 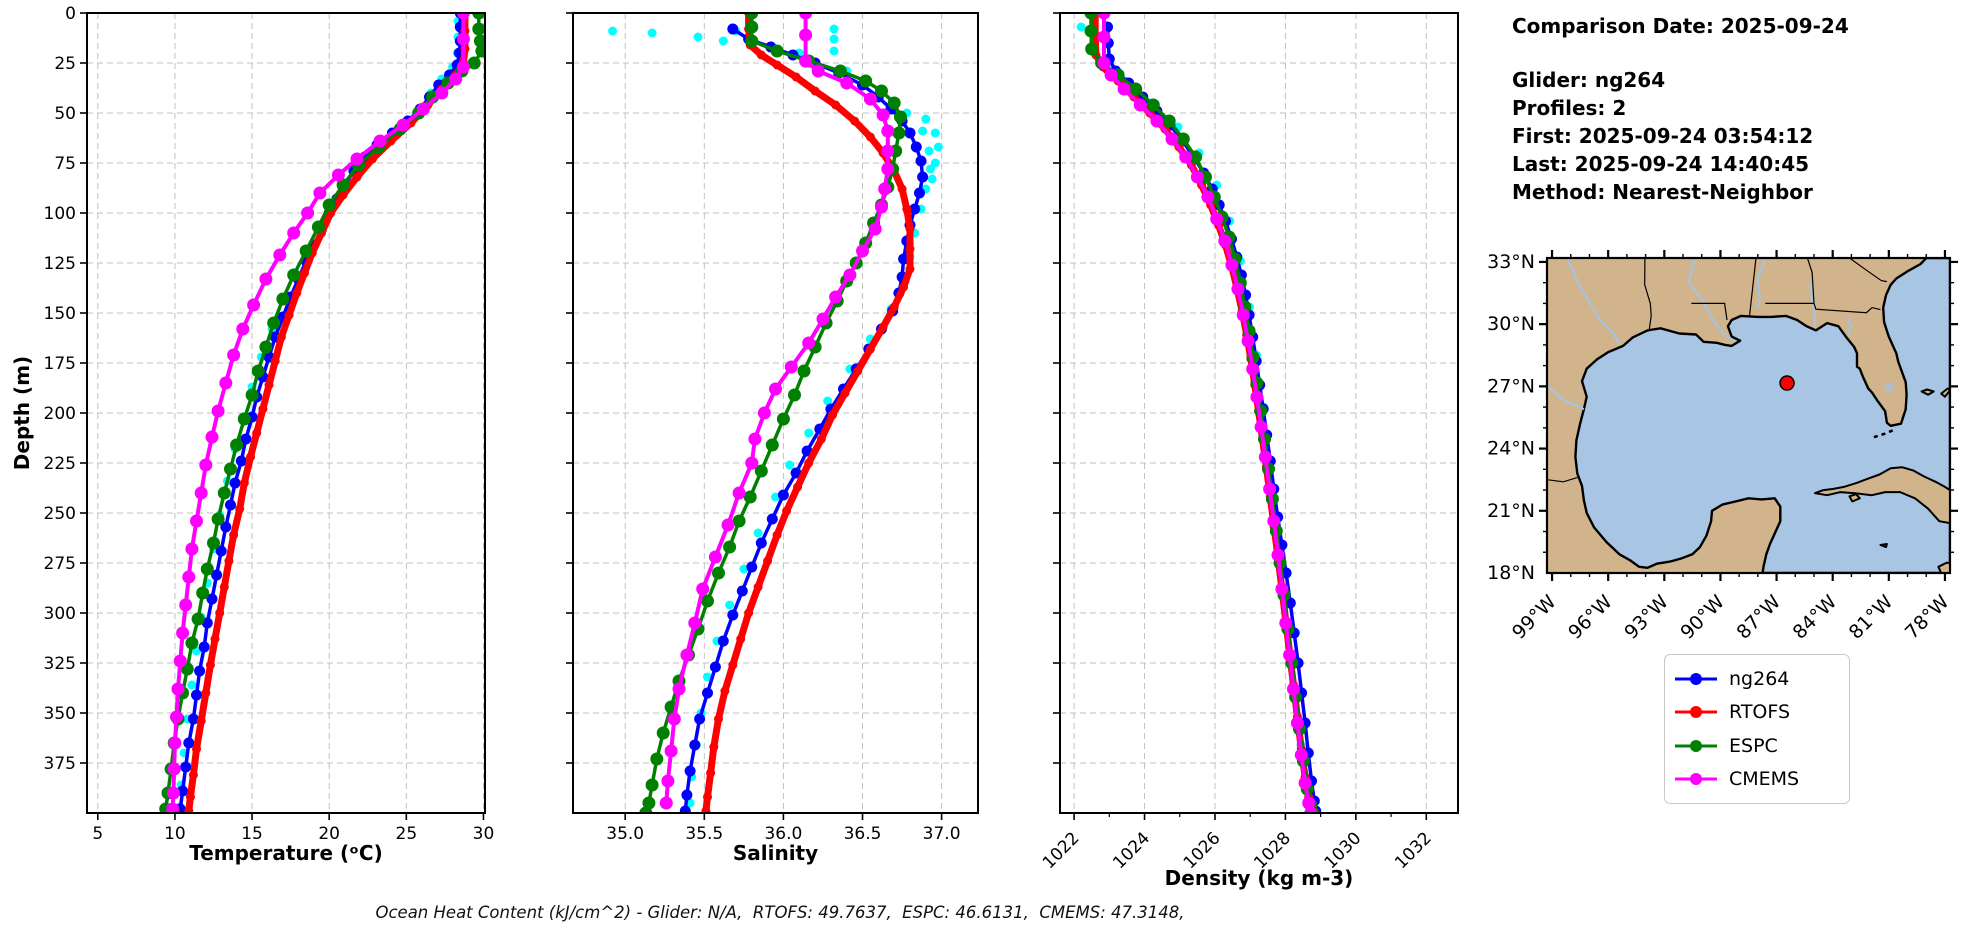 I want to click on map-lat-label: 21°N, so click(x=1511, y=511).